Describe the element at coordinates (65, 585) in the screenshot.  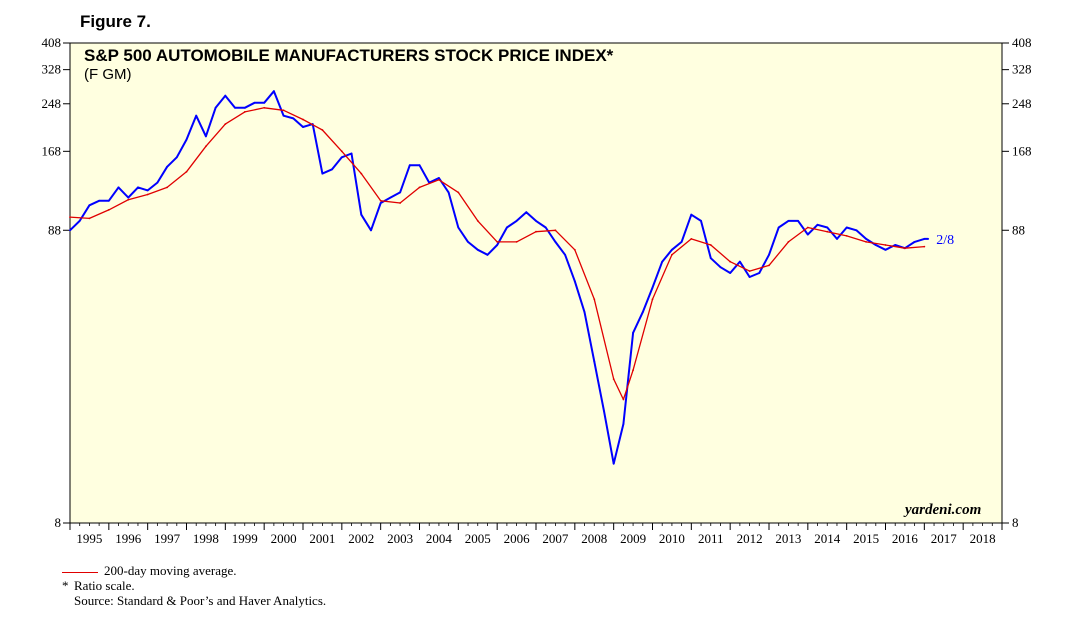
I see `asterisk: *` at that location.